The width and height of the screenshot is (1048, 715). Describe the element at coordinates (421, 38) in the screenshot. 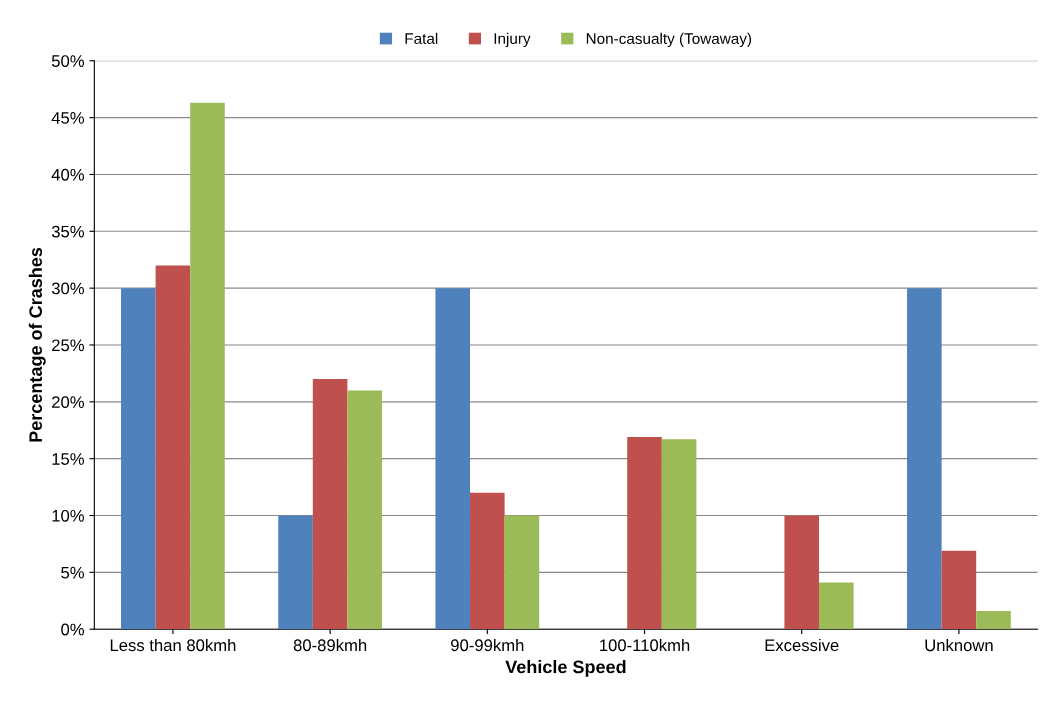

I see `legend-label: Fatal` at that location.